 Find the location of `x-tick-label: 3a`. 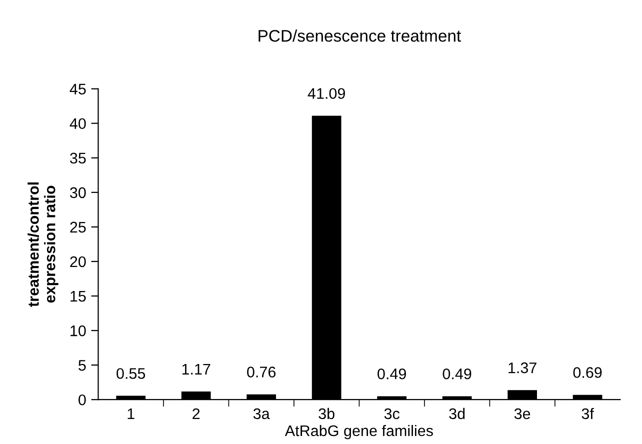

x-tick-label: 3a is located at coordinates (261, 414).